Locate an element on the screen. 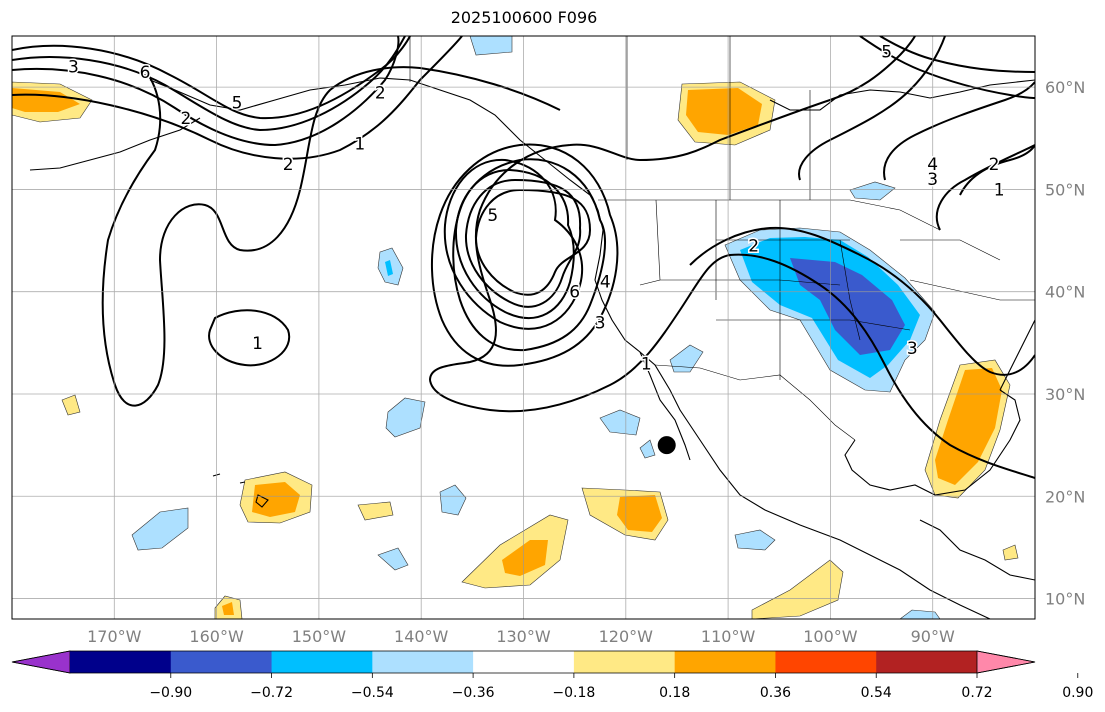 This screenshot has width=1105, height=712. lon-tick-label: 170°W is located at coordinates (114, 636).